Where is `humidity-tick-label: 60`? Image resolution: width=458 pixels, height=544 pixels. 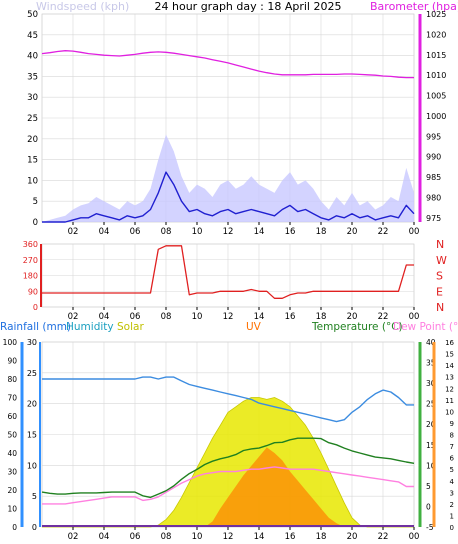 humidity-tick-label: 60 is located at coordinates (12, 416).